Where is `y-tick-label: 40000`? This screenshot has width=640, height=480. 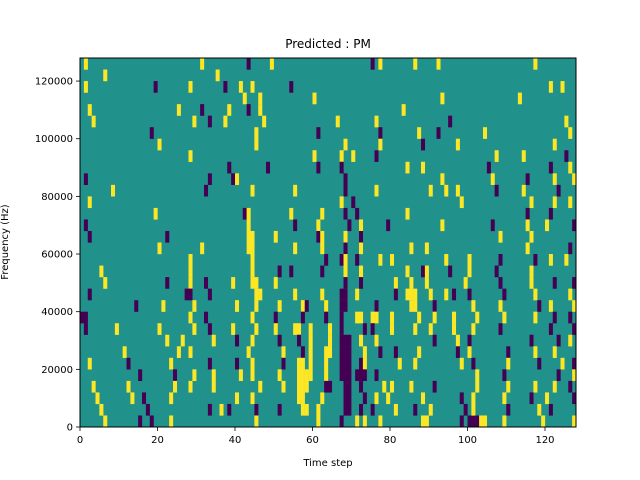 y-tick-label: 40000 is located at coordinates (57, 312).